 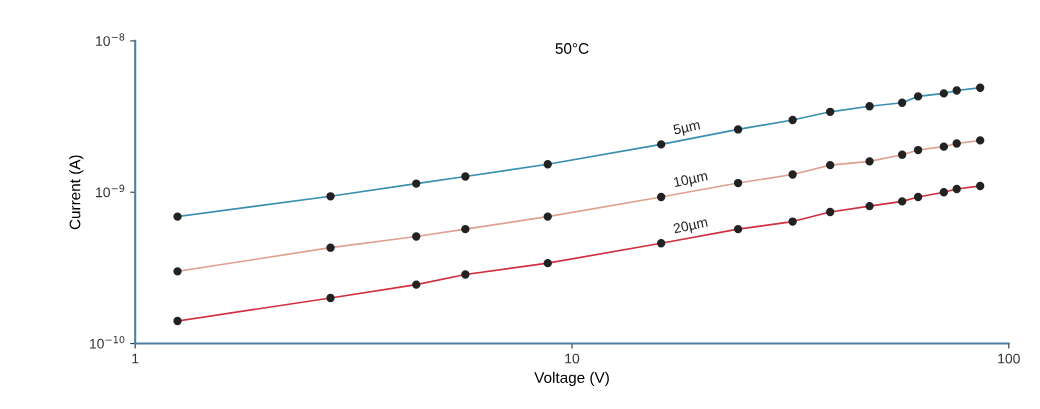 I want to click on x-tick-label: 10, so click(x=572, y=358).